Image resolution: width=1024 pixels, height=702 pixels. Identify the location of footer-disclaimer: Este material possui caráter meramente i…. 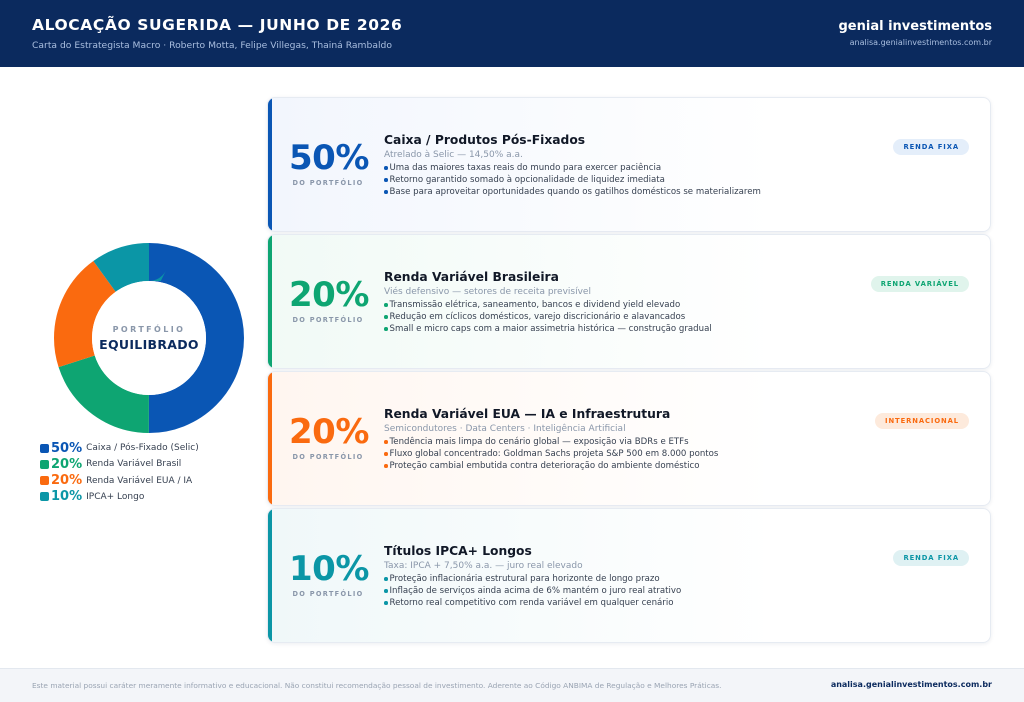
(377, 685).